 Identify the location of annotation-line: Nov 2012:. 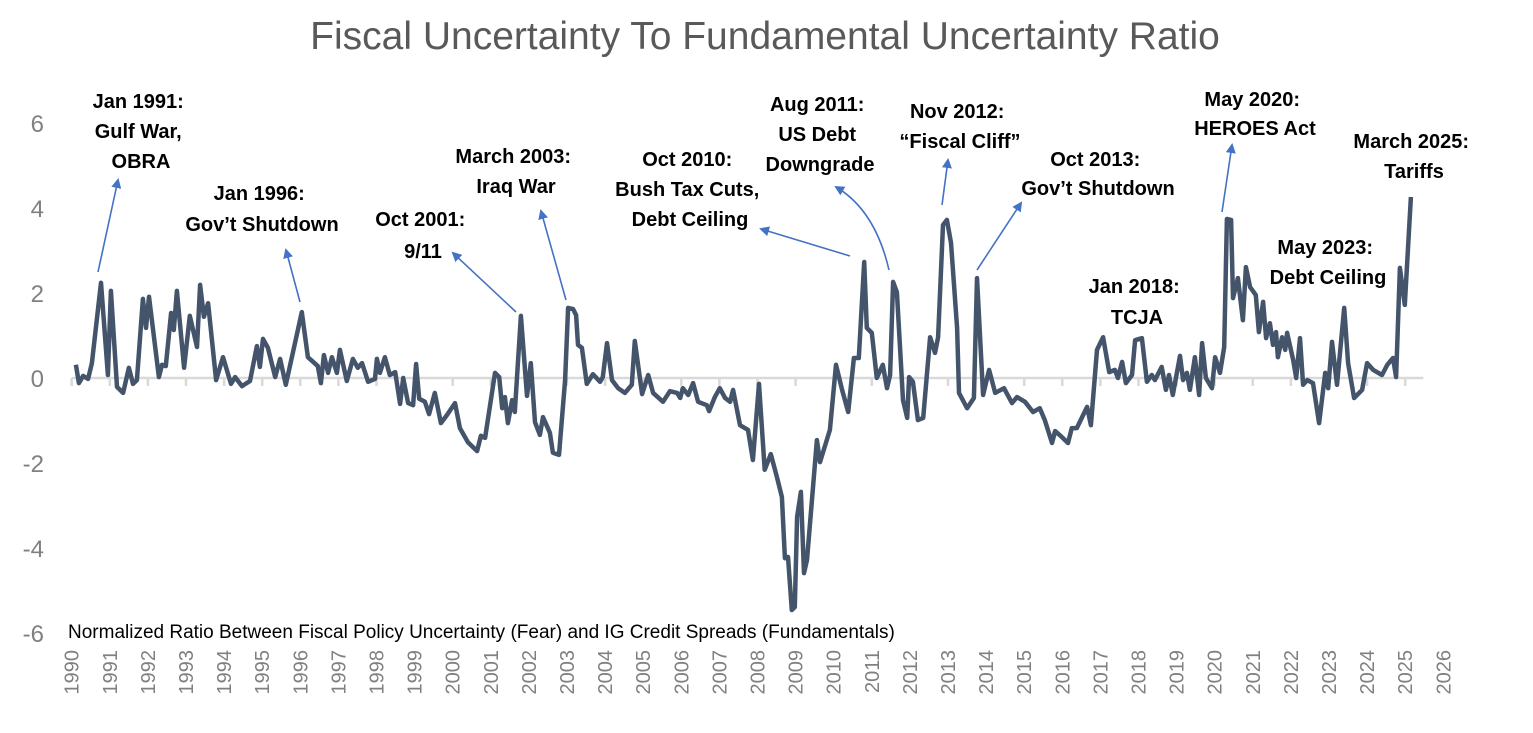
(957, 112).